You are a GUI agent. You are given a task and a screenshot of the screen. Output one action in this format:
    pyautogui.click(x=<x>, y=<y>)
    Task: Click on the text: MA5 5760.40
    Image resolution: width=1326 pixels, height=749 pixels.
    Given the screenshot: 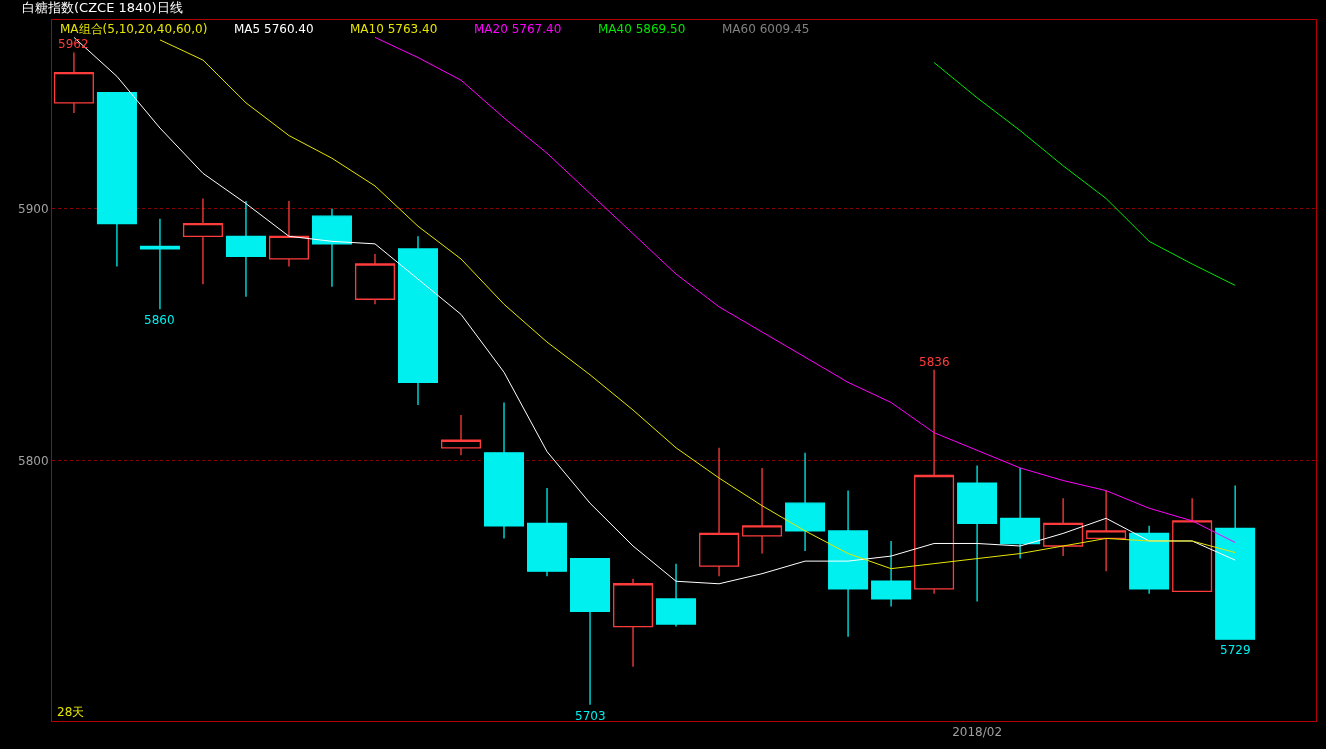 What is the action you would take?
    pyautogui.click(x=274, y=29)
    